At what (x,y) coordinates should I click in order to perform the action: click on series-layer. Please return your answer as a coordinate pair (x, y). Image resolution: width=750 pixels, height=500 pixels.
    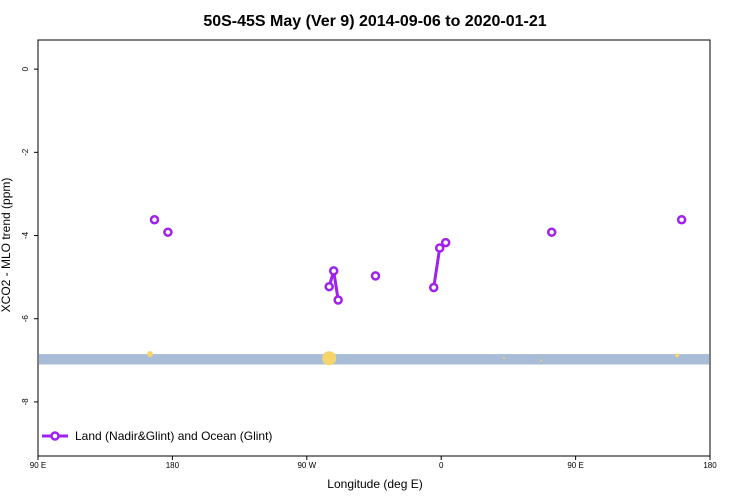
    Looking at the image, I should click on (418, 259).